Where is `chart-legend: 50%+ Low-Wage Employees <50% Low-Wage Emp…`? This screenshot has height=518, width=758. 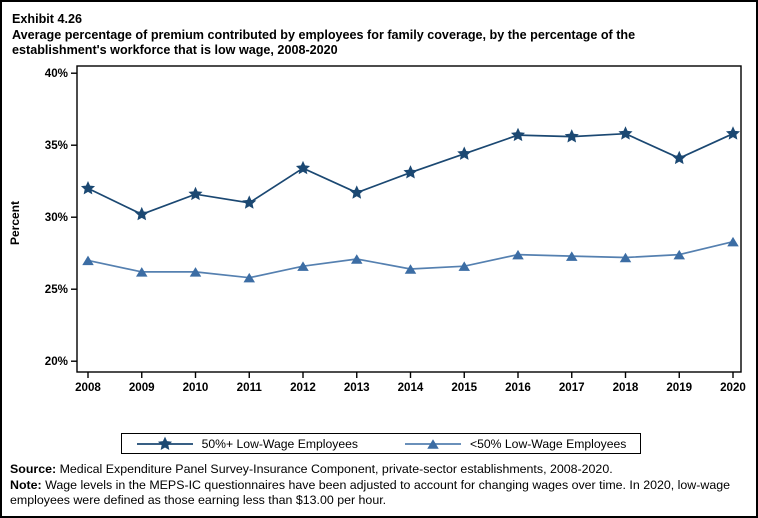
chart-legend: 50%+ Low-Wage Employees <50% Low-Wage Emp… is located at coordinates (381, 443).